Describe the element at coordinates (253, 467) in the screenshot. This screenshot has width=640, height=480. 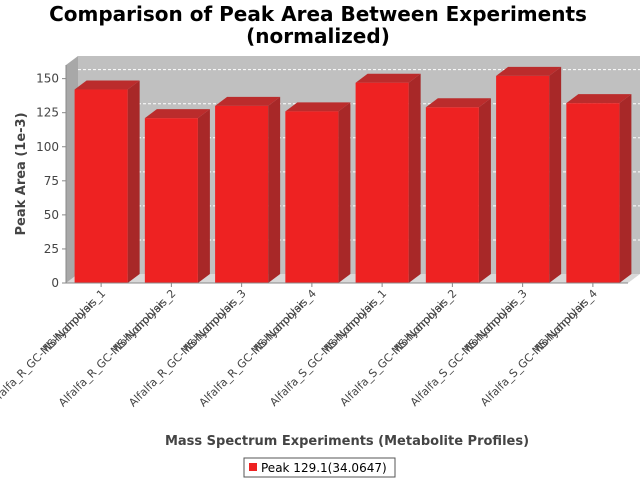
I see `legend-swatch` at that location.